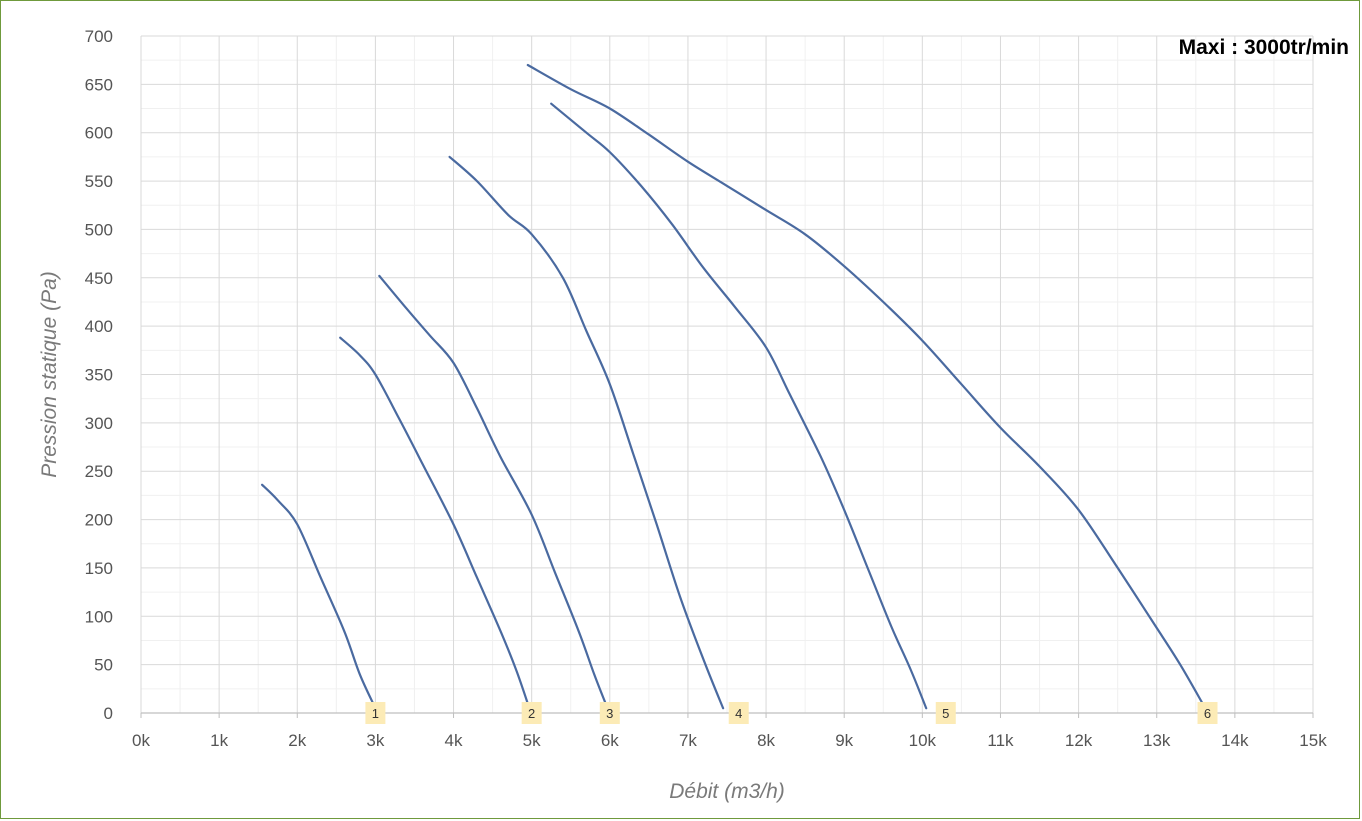 This screenshot has width=1362, height=821. I want to click on curve-badge-label: 2, so click(531, 713).